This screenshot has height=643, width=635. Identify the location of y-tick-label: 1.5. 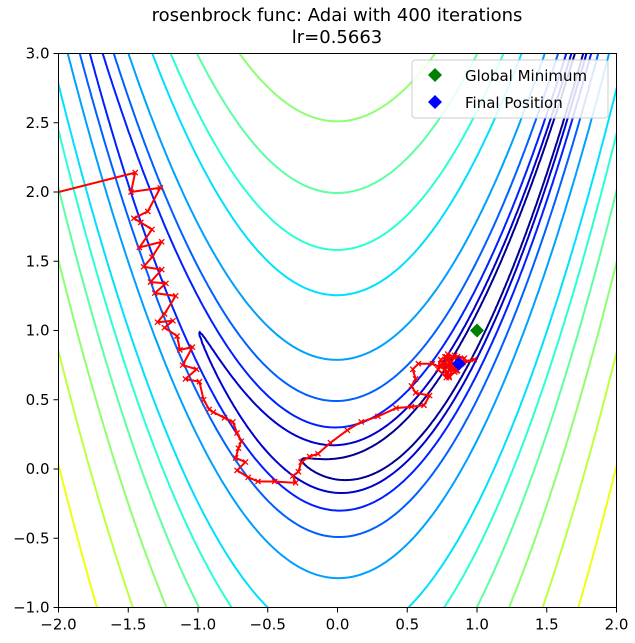
(38, 261).